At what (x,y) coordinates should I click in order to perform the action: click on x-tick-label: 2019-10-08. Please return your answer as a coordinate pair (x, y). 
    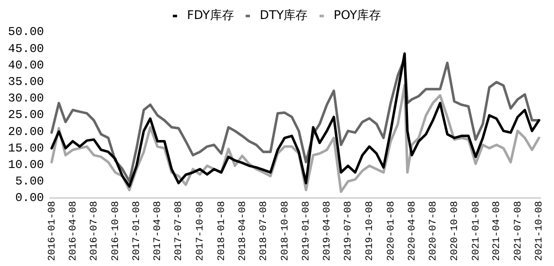
    Looking at the image, I should click on (370, 231).